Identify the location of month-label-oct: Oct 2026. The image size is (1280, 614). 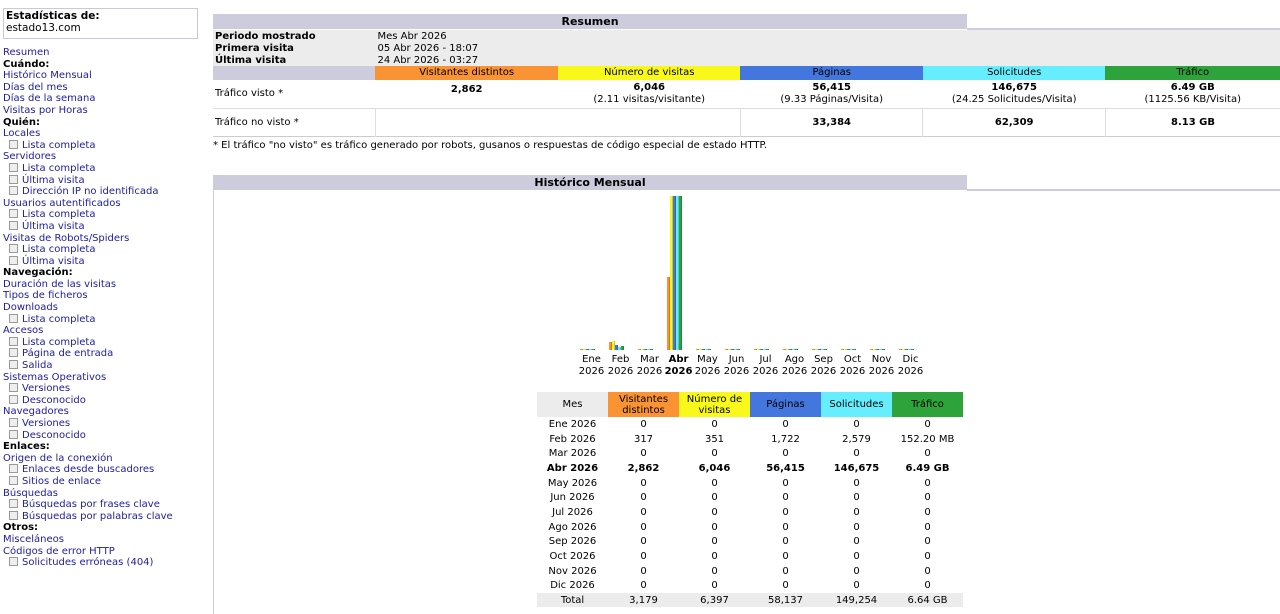
(852, 366).